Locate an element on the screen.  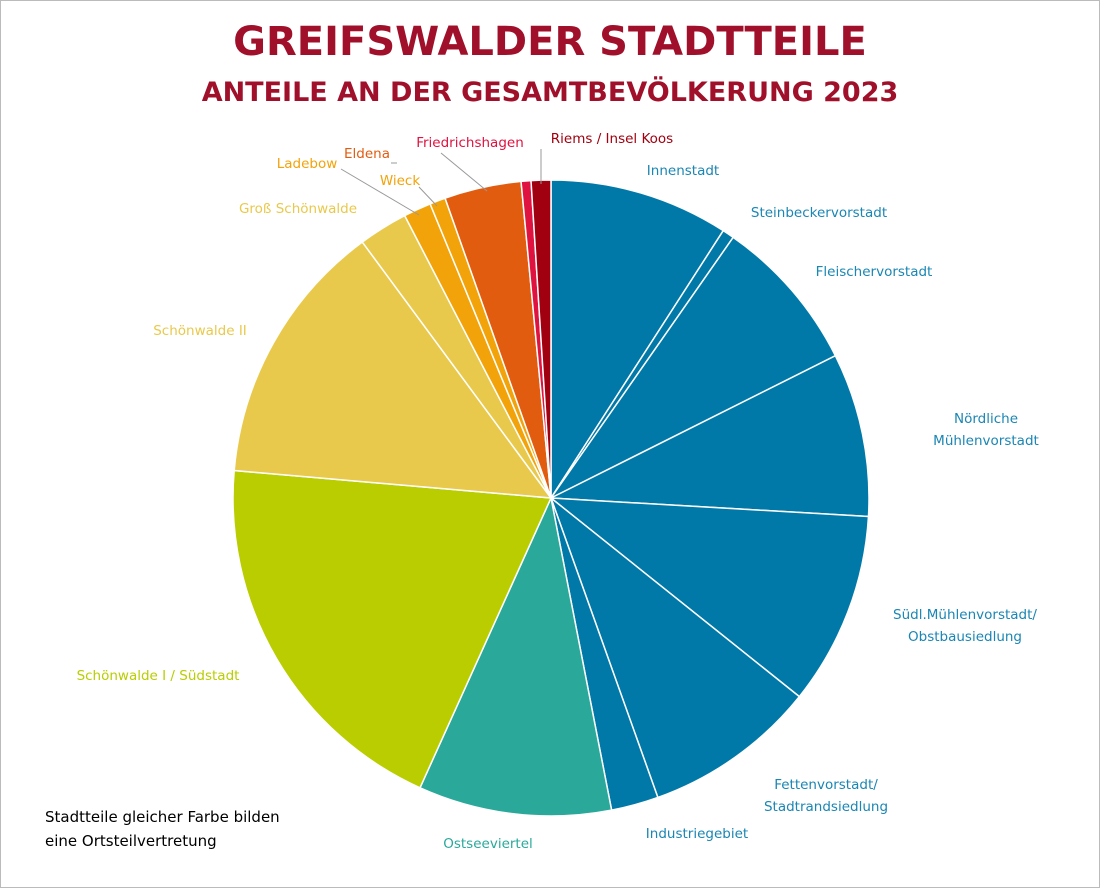
slice-label: Eldena is located at coordinates (367, 154).